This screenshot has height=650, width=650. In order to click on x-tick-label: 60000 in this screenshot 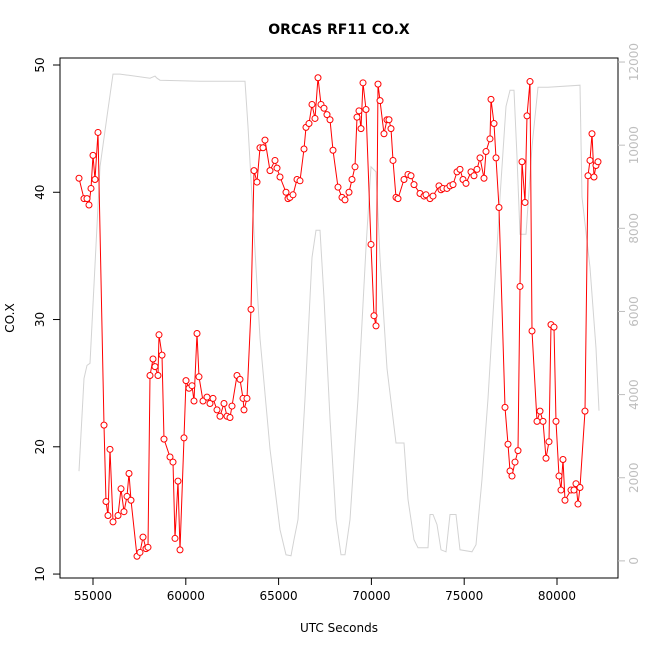, I will do `click(186, 596)`.